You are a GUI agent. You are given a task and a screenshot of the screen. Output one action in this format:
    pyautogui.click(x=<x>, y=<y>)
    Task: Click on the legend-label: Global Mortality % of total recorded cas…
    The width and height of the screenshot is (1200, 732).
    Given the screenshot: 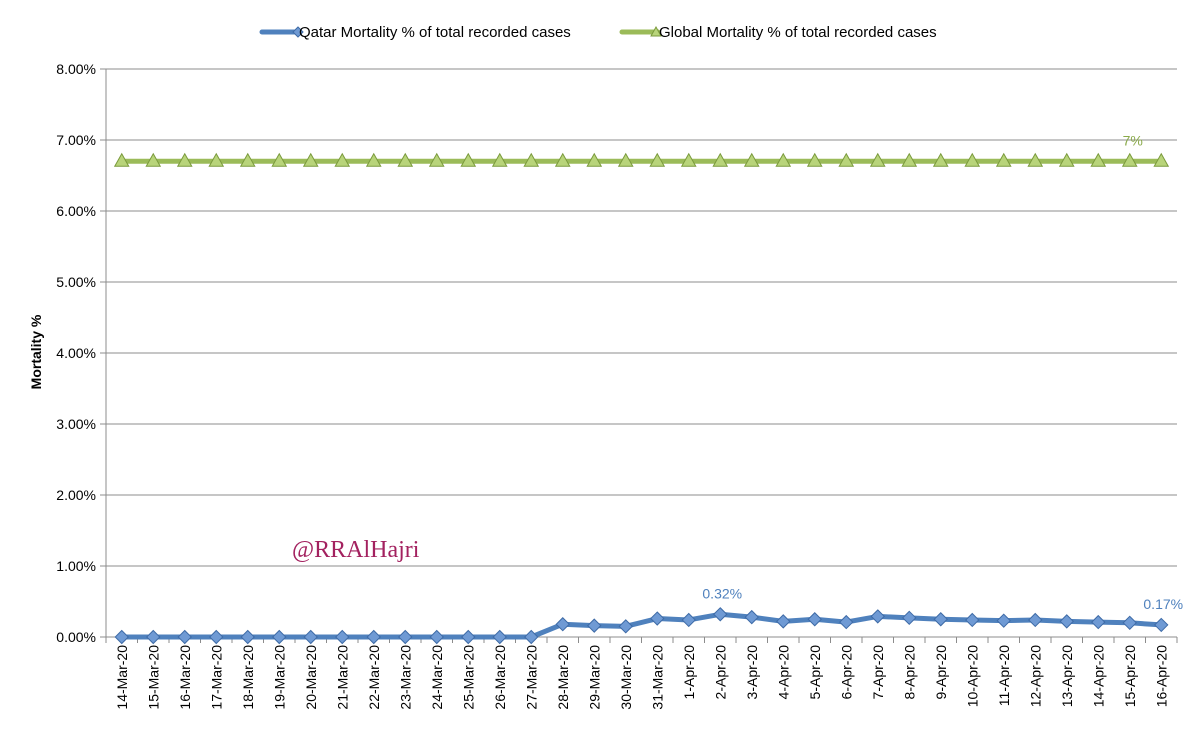 What is the action you would take?
    pyautogui.click(x=798, y=32)
    